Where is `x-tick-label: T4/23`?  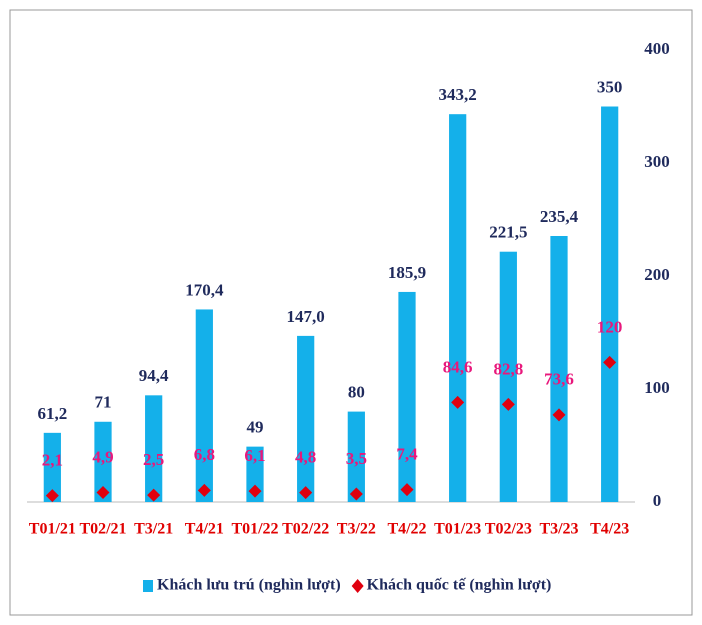
x-tick-label: T4/23 is located at coordinates (609, 529).